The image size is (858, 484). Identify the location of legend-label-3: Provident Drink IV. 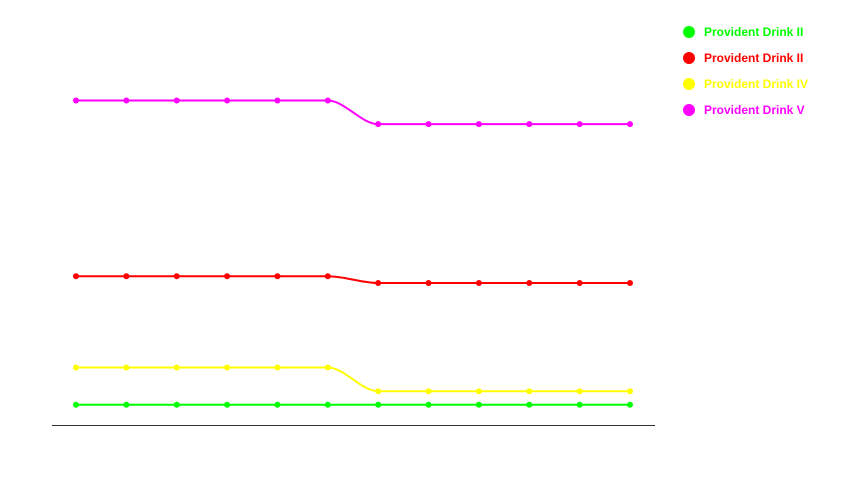
(756, 84).